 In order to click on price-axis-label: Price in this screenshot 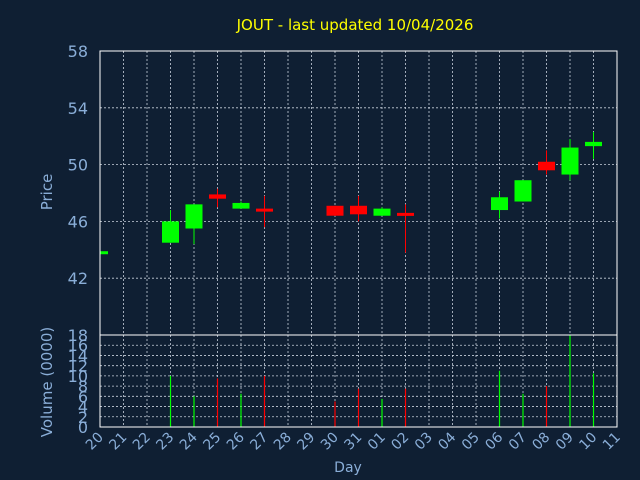, I will do `click(47, 192)`.